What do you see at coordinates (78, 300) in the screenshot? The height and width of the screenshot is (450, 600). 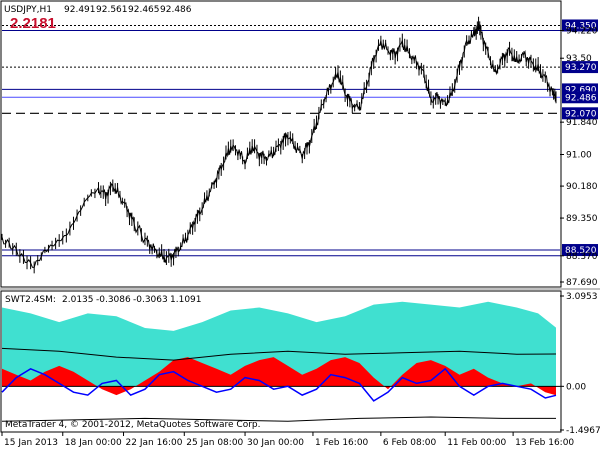 I see `indicator-header-value-1: 2.0135` at bounding box center [78, 300].